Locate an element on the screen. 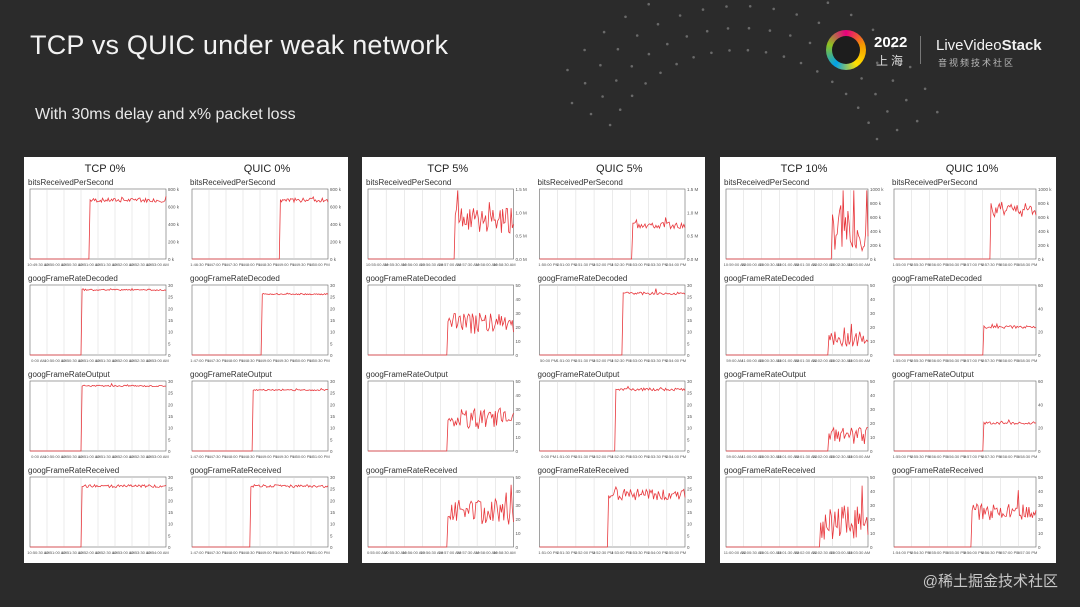 This screenshot has width=1080, height=607. x-tick-label: 1:55:00 PM is located at coordinates (903, 360).